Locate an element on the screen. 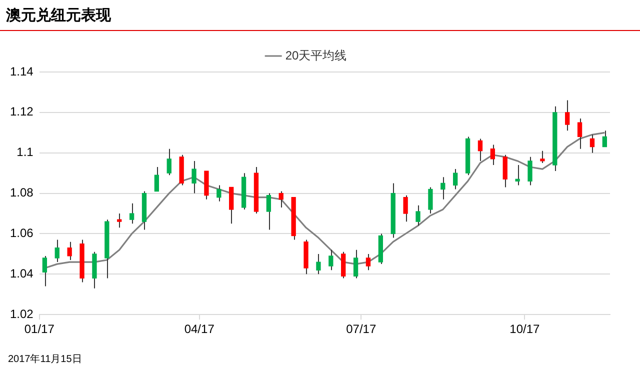  y-tick-label: 1.12 is located at coordinates (22, 111).